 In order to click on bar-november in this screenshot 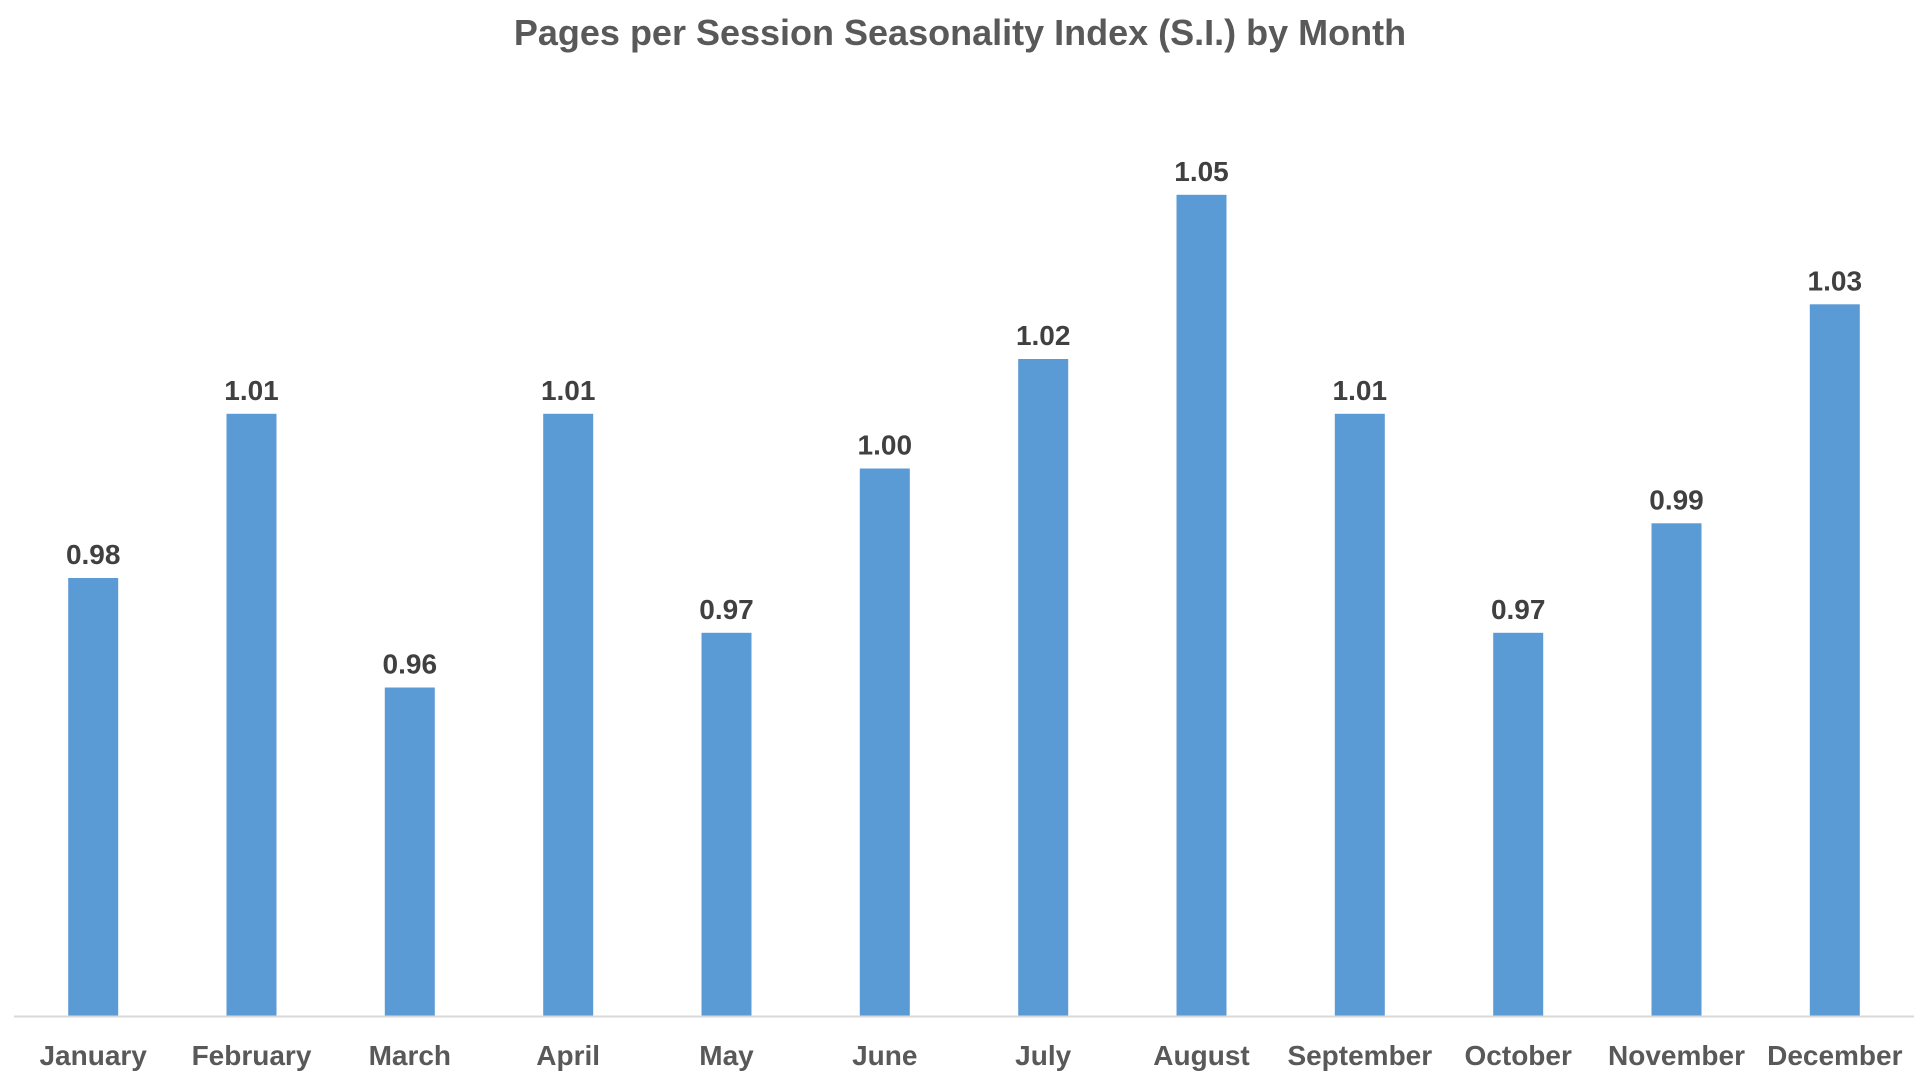, I will do `click(1676, 769)`.